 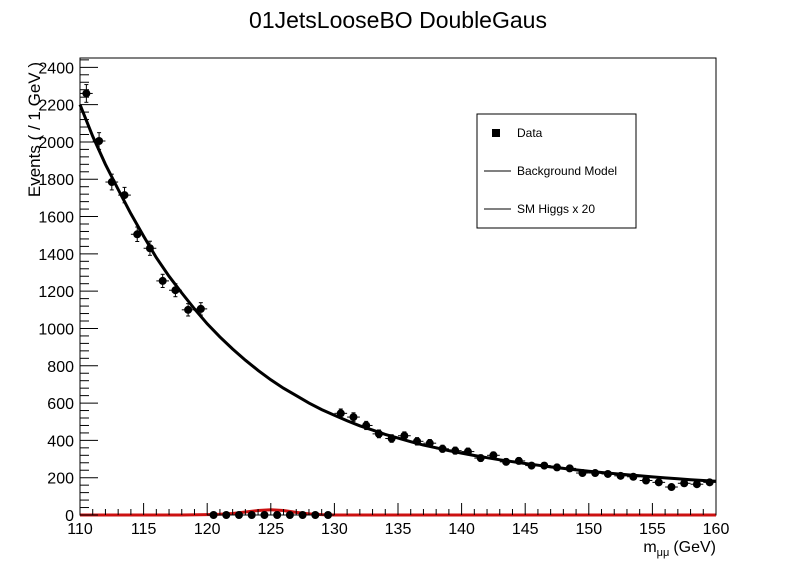 What do you see at coordinates (56, 180) in the screenshot?
I see `y-tick-label: 1800` at bounding box center [56, 180].